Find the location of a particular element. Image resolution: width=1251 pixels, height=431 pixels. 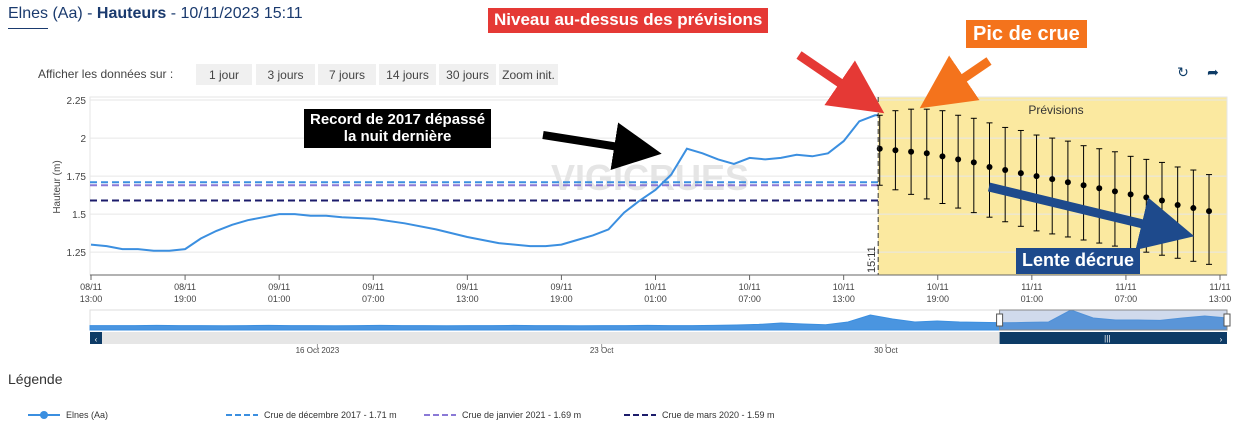

scrollbar-right-button is located at coordinates (1221, 338).